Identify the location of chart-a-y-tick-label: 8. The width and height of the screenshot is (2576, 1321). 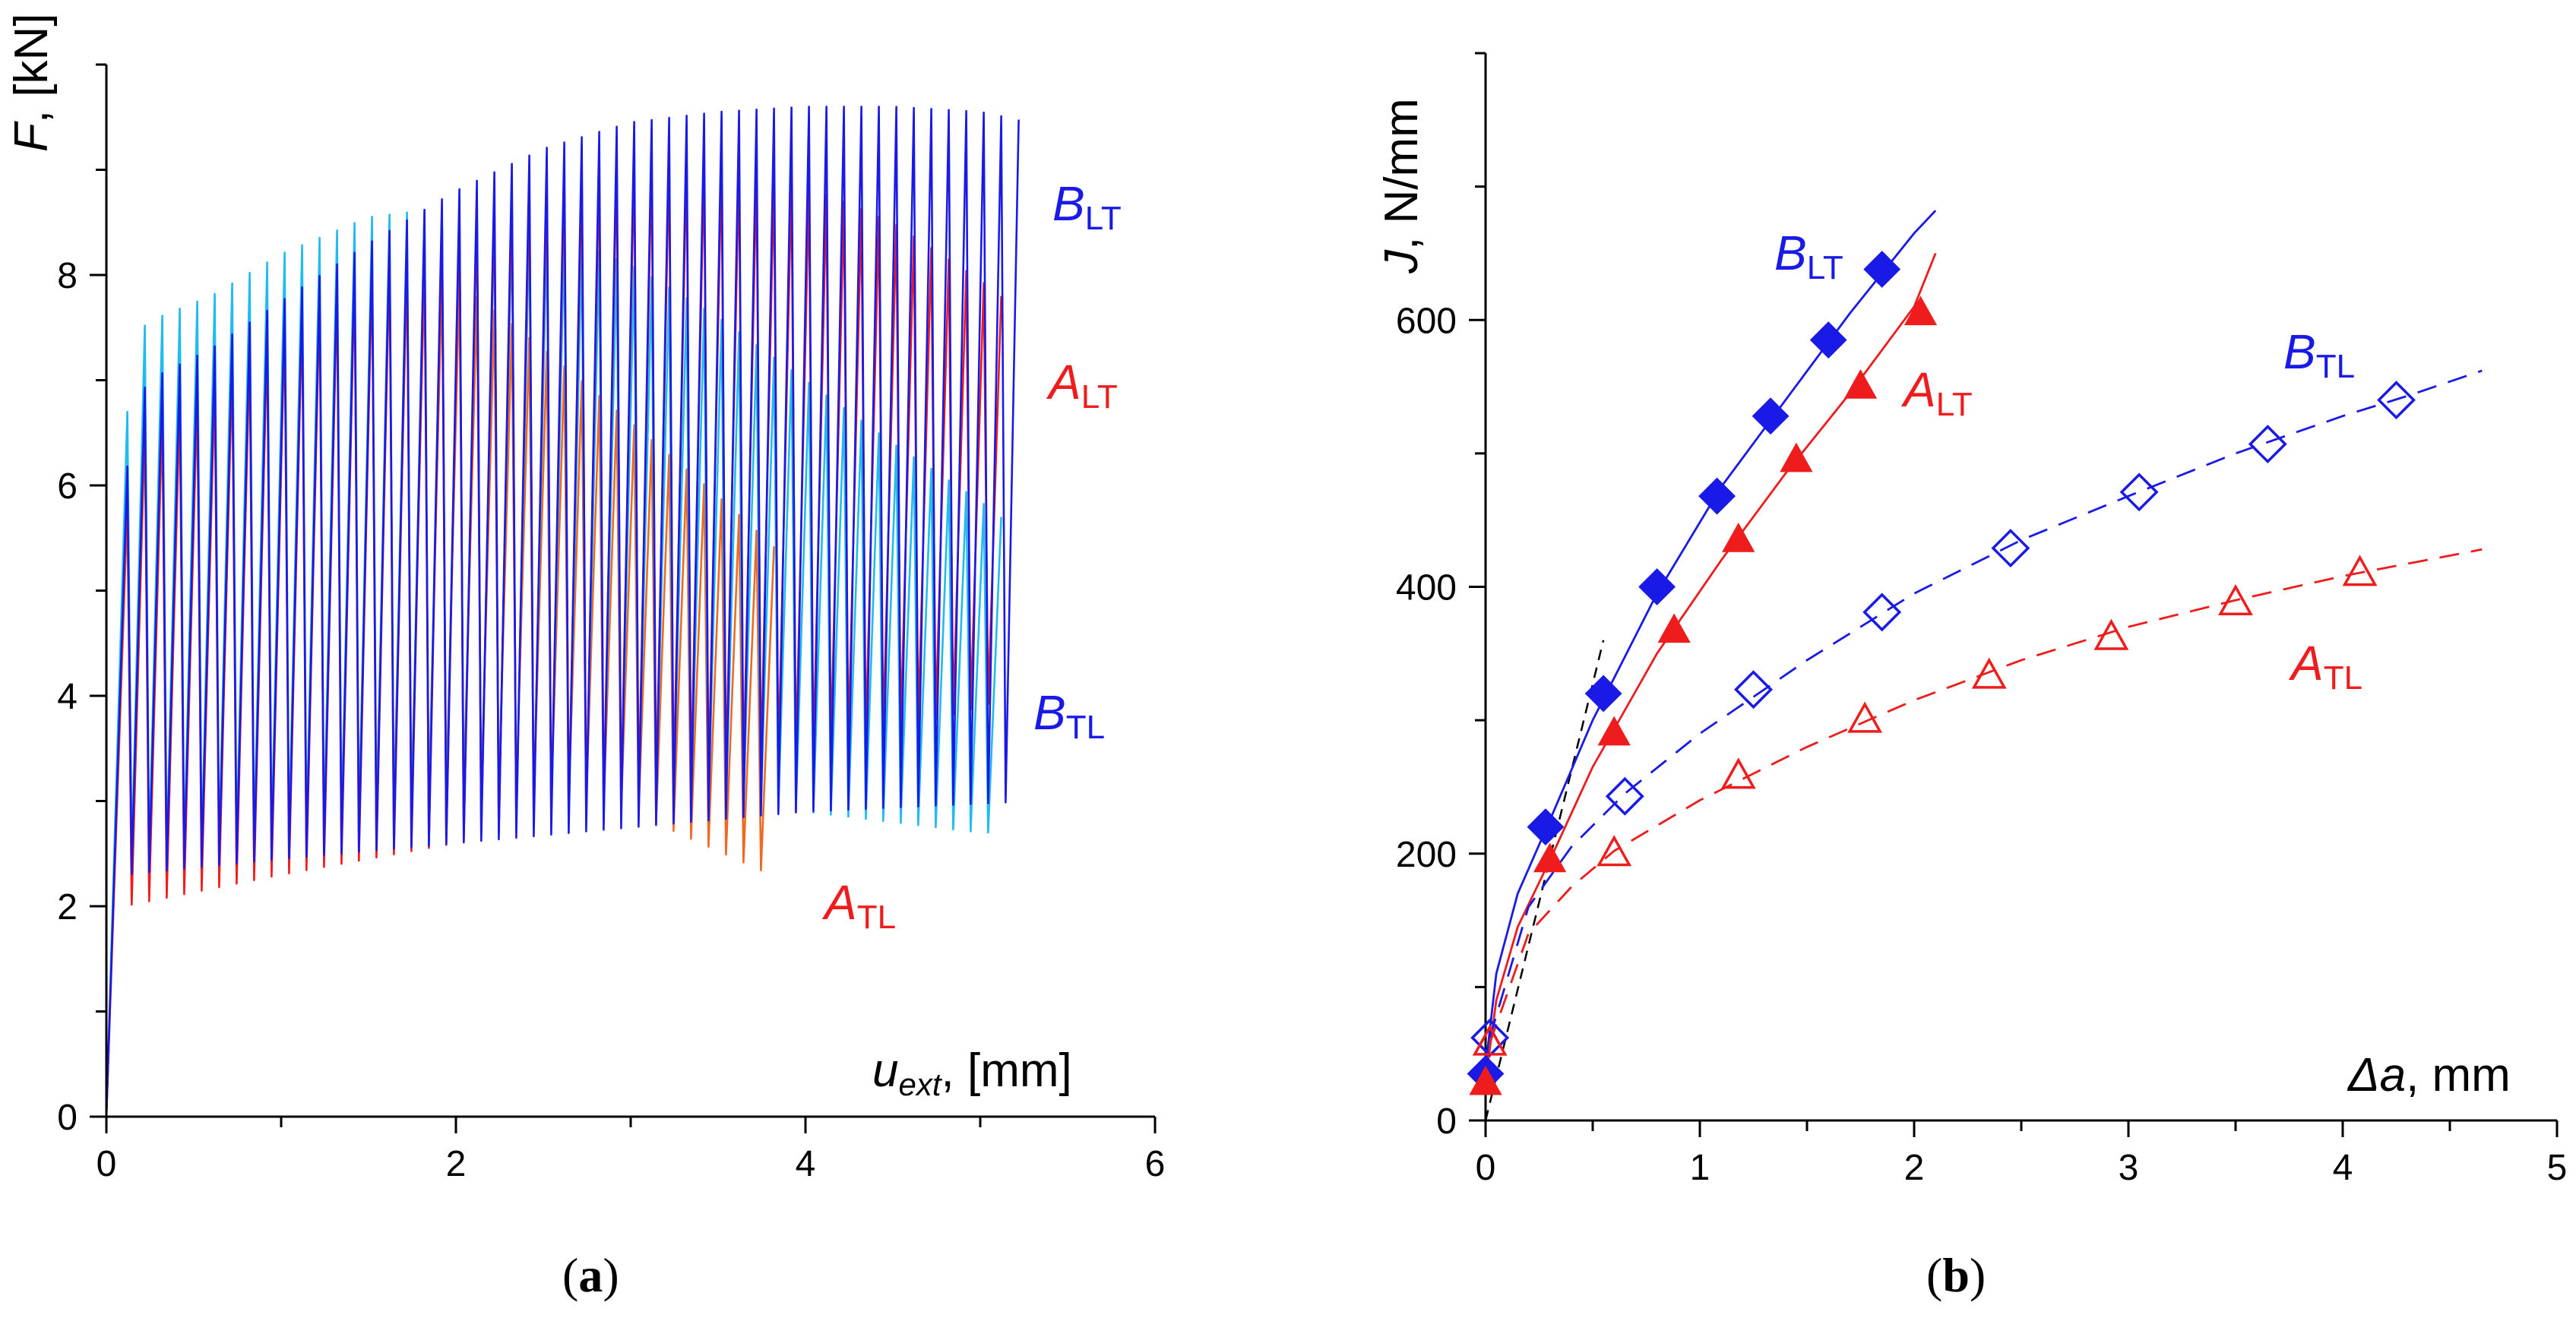
(67, 276).